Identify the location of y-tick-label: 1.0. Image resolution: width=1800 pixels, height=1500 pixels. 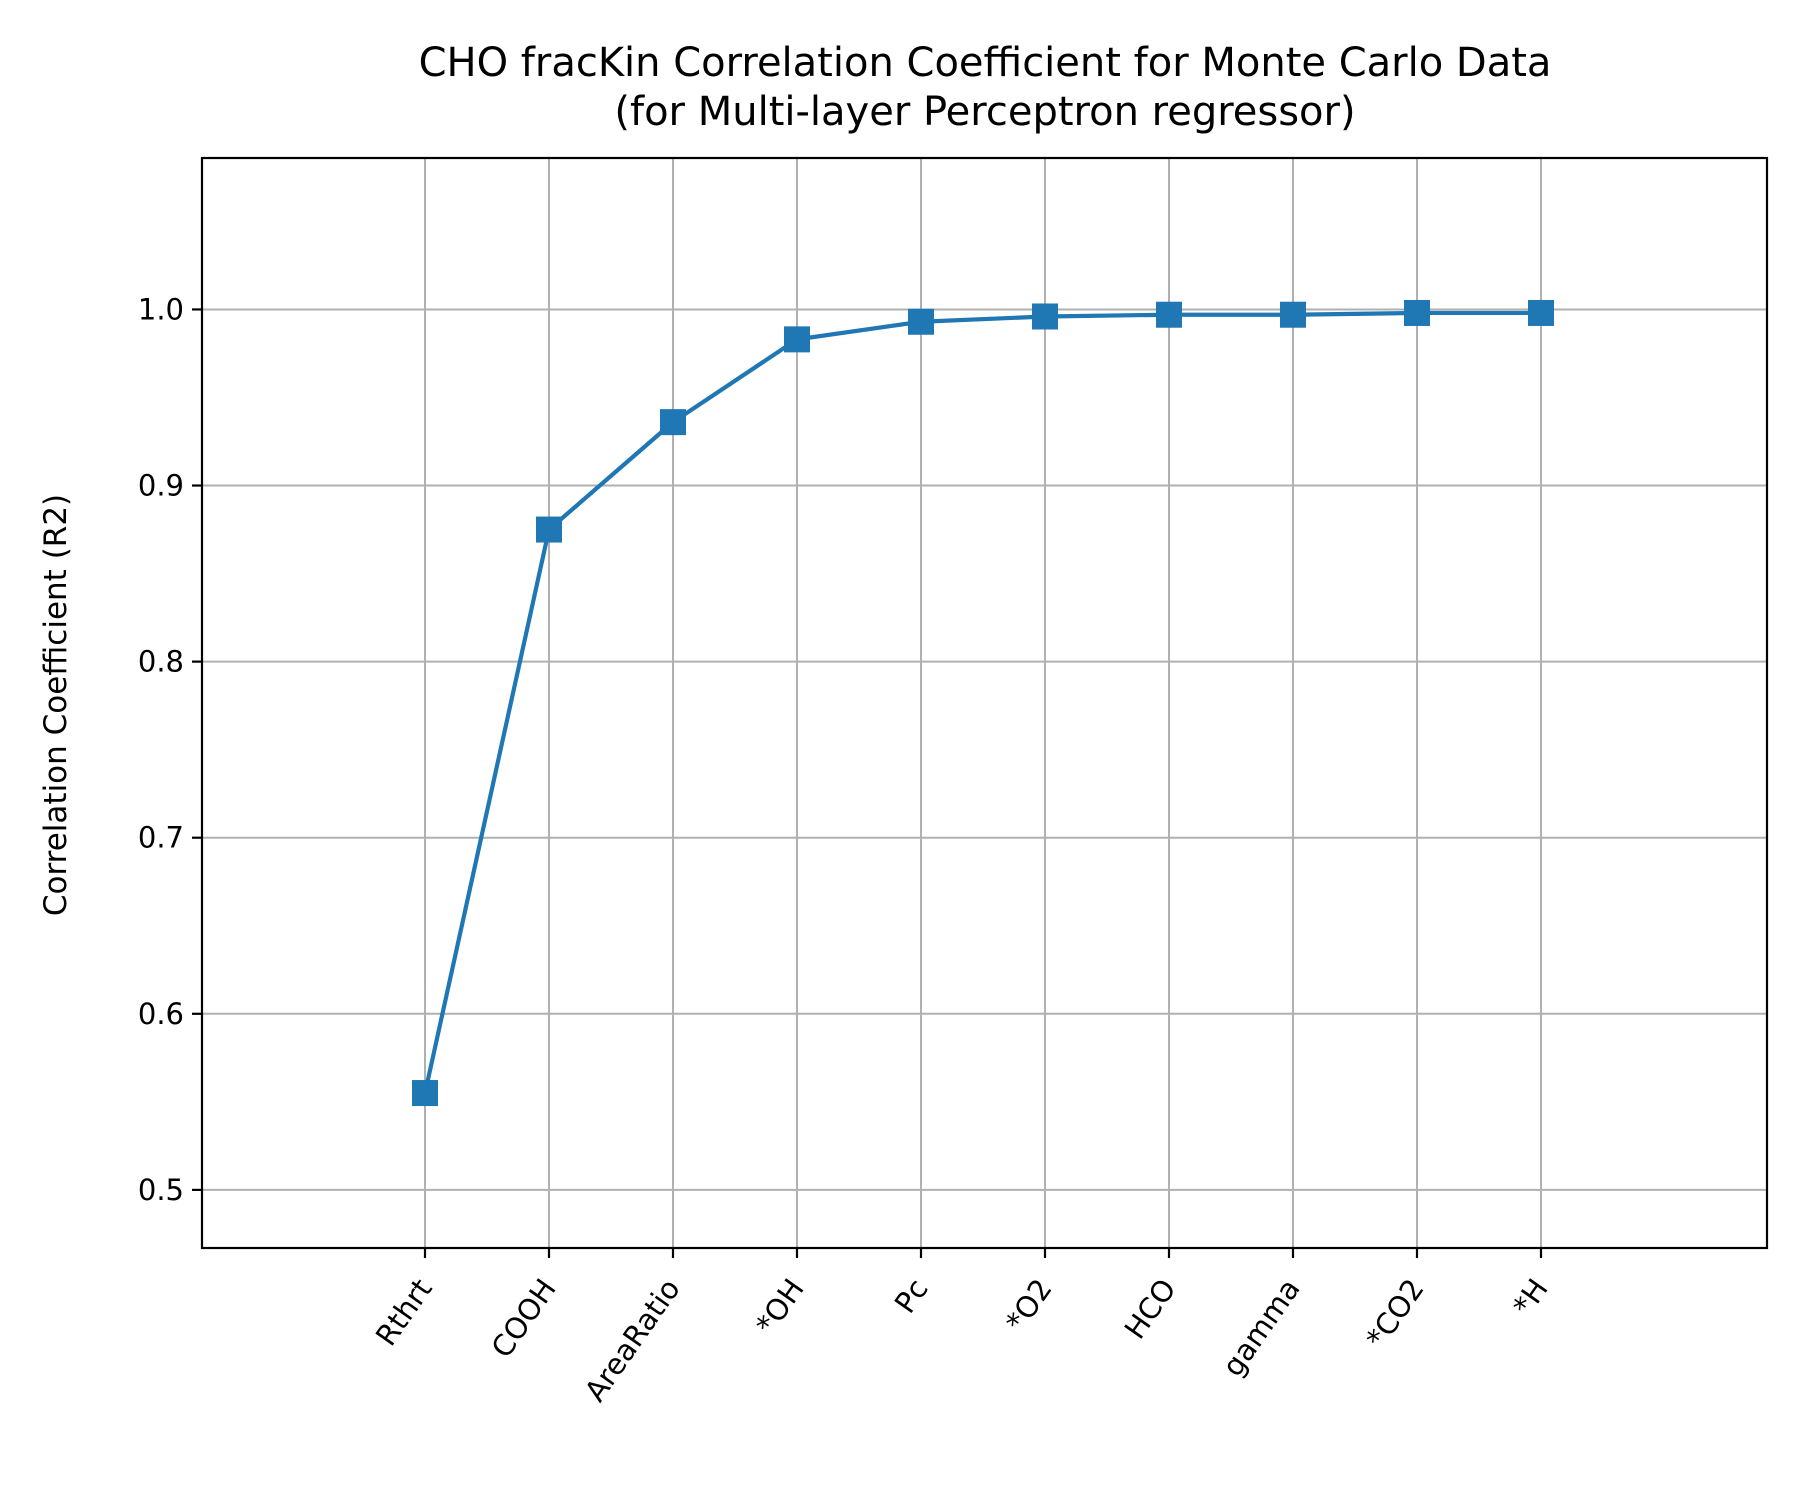
(161, 309).